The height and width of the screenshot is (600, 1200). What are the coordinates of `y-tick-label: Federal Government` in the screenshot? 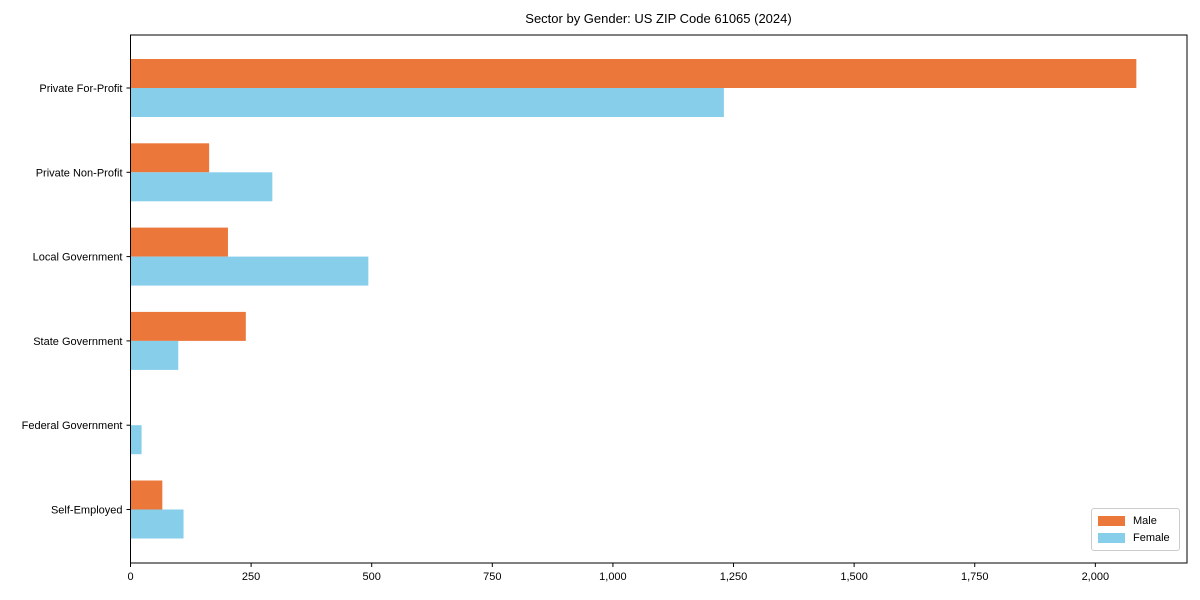 It's located at (72, 426).